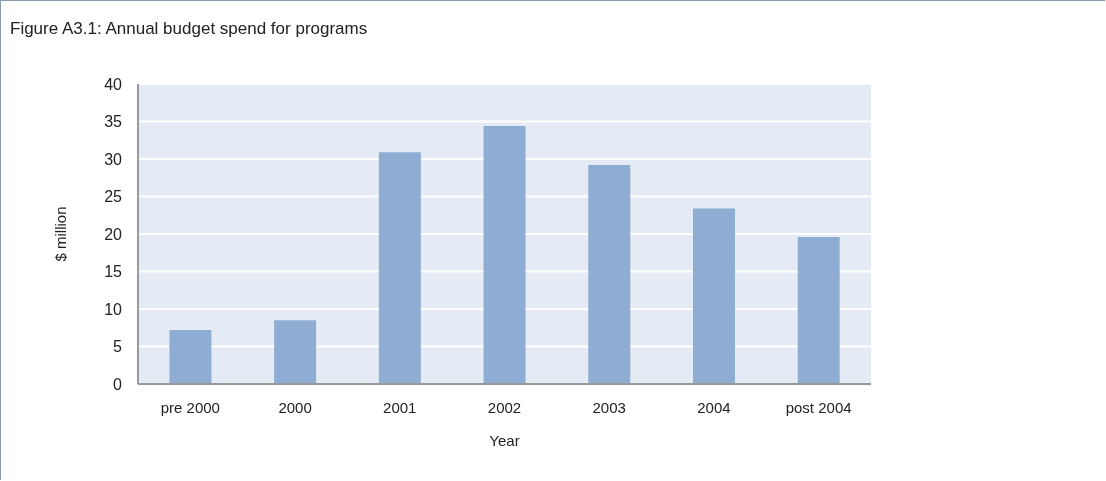  What do you see at coordinates (113, 197) in the screenshot?
I see `y-tick-label: 25` at bounding box center [113, 197].